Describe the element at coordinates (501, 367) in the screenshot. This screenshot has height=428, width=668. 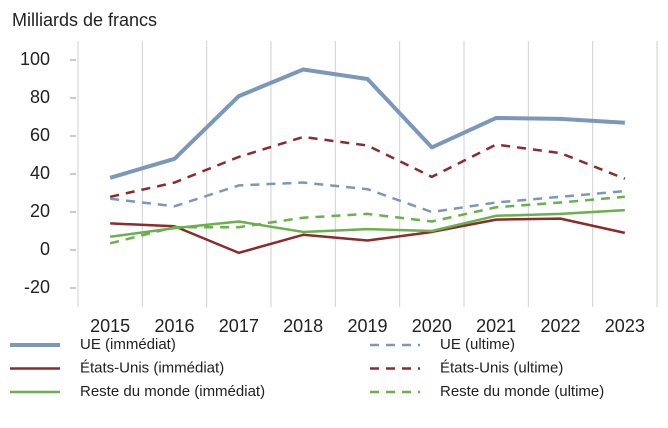
I see `legend-label: États-Unis (ultime)` at that location.